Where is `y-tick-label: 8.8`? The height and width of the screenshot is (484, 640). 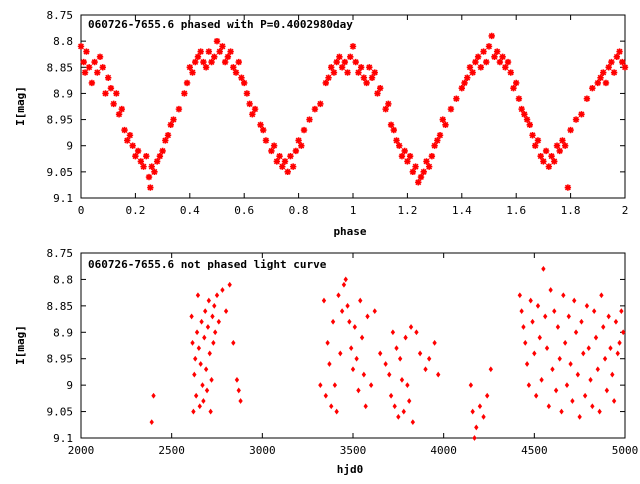 y-tick-label: 8.8 is located at coordinates (63, 279).